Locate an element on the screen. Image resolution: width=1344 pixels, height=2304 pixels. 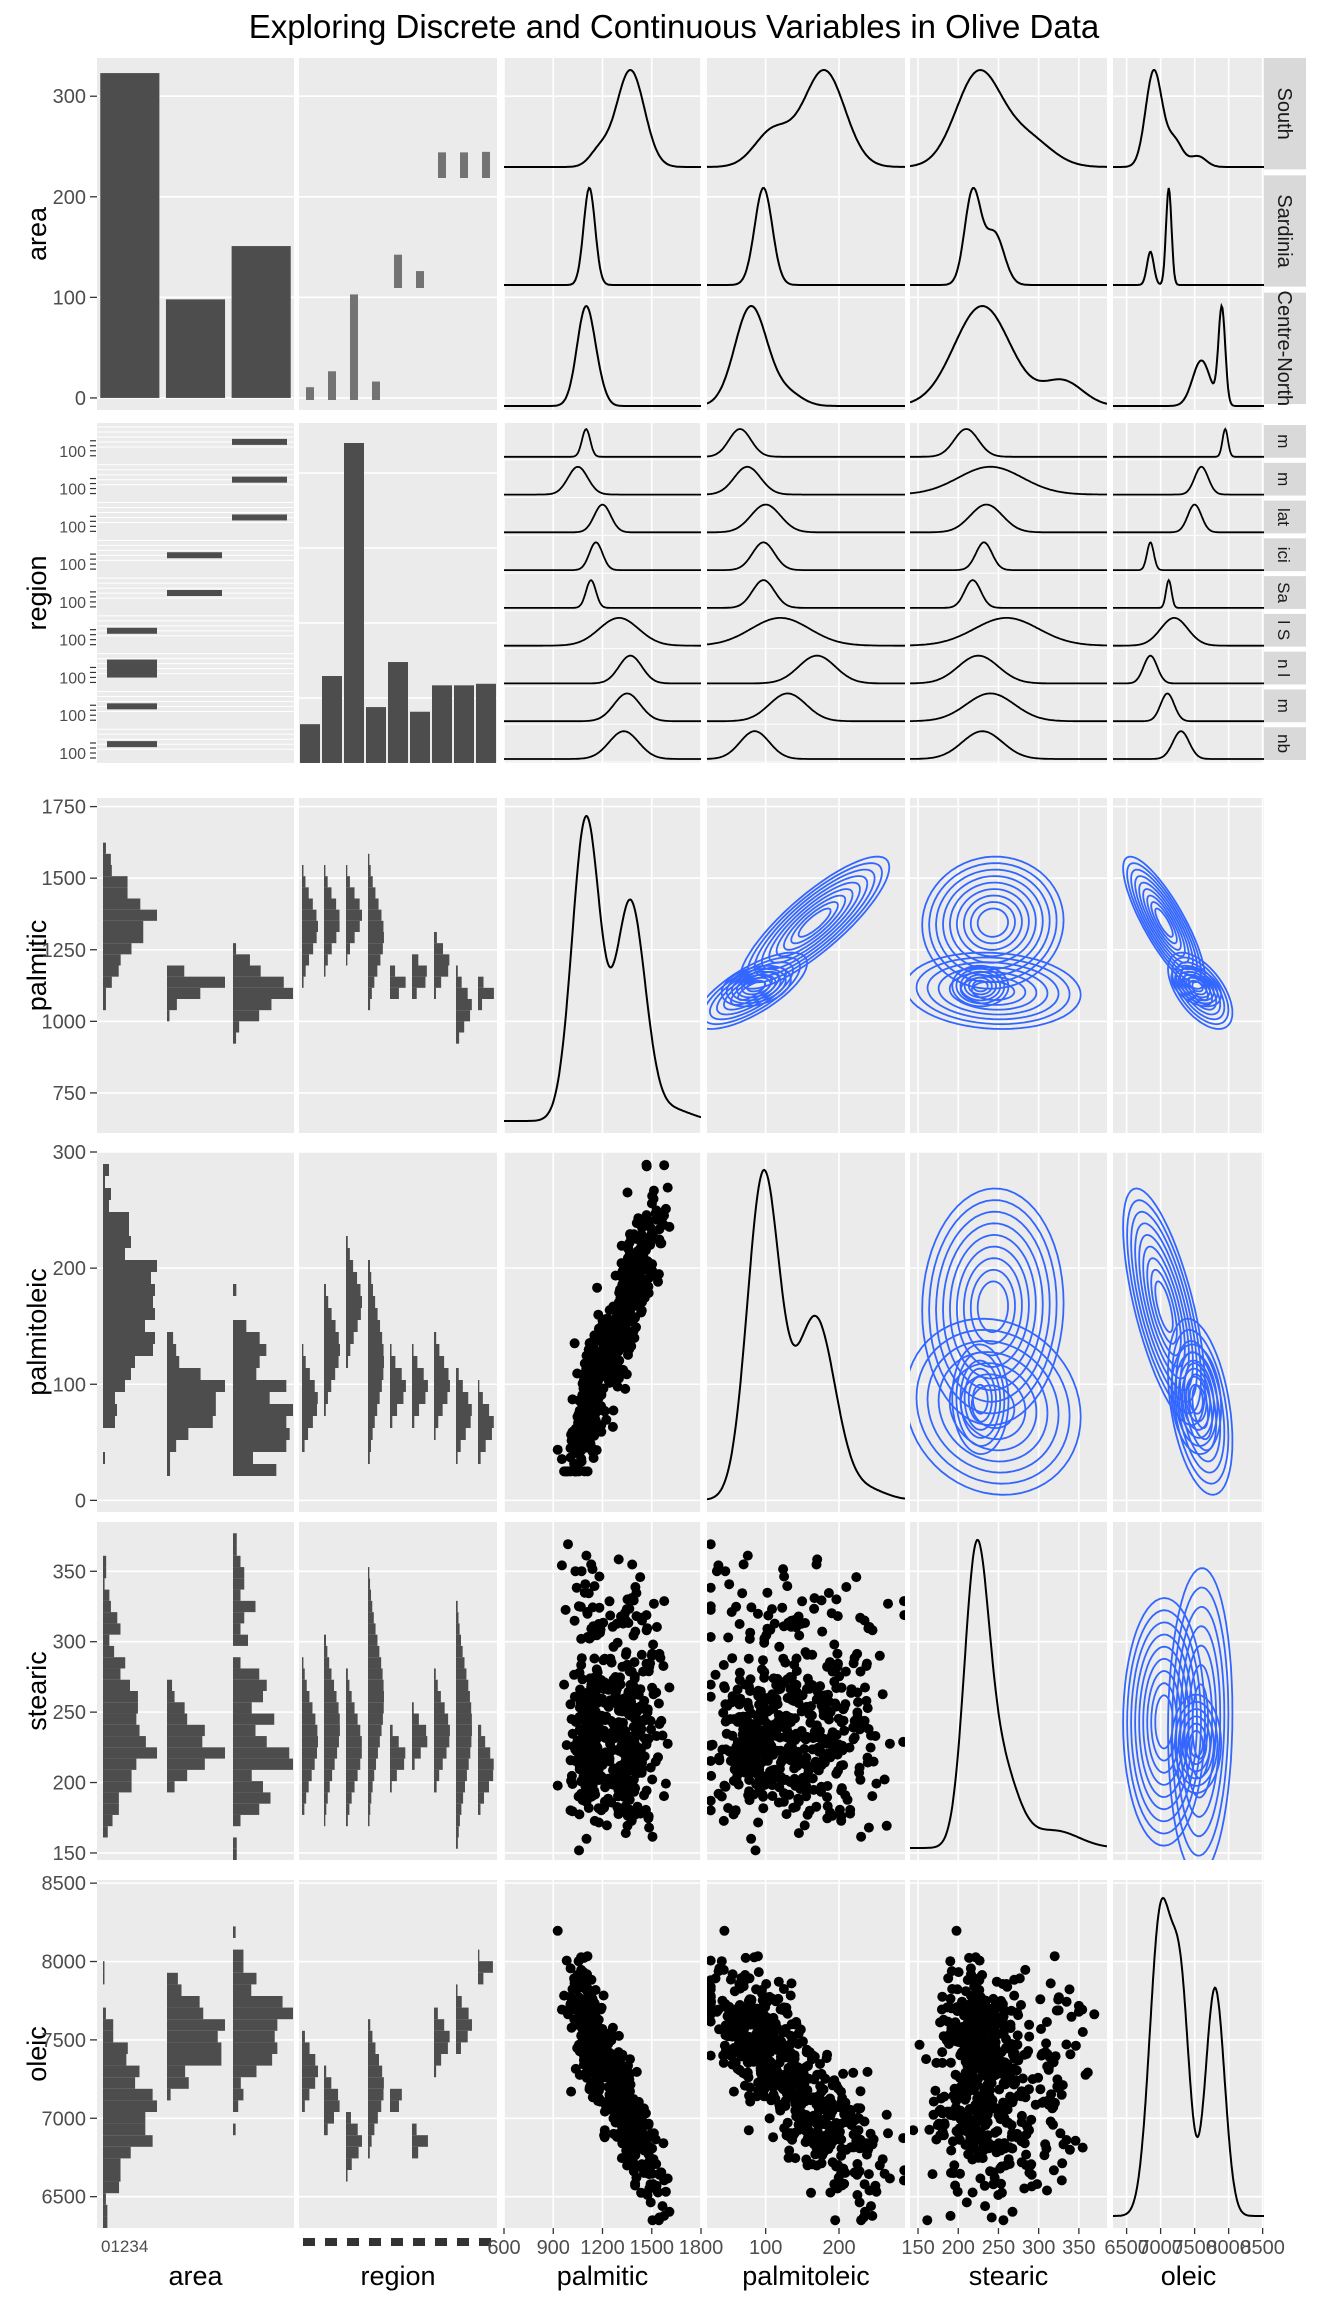
region-count-bar is located at coordinates (442, 724).